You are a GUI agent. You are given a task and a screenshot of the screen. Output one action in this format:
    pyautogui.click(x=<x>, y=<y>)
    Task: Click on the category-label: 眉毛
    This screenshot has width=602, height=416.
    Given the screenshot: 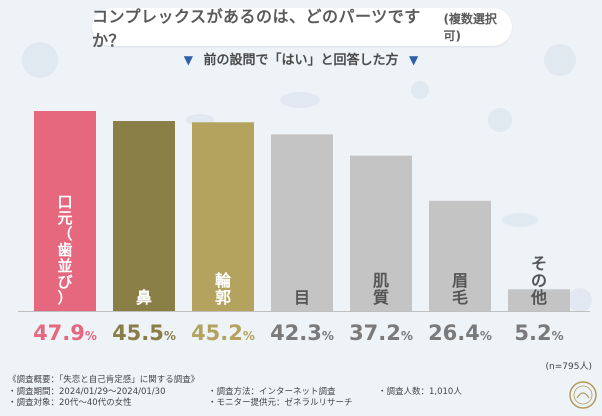 What is the action you would take?
    pyautogui.click(x=460, y=289)
    